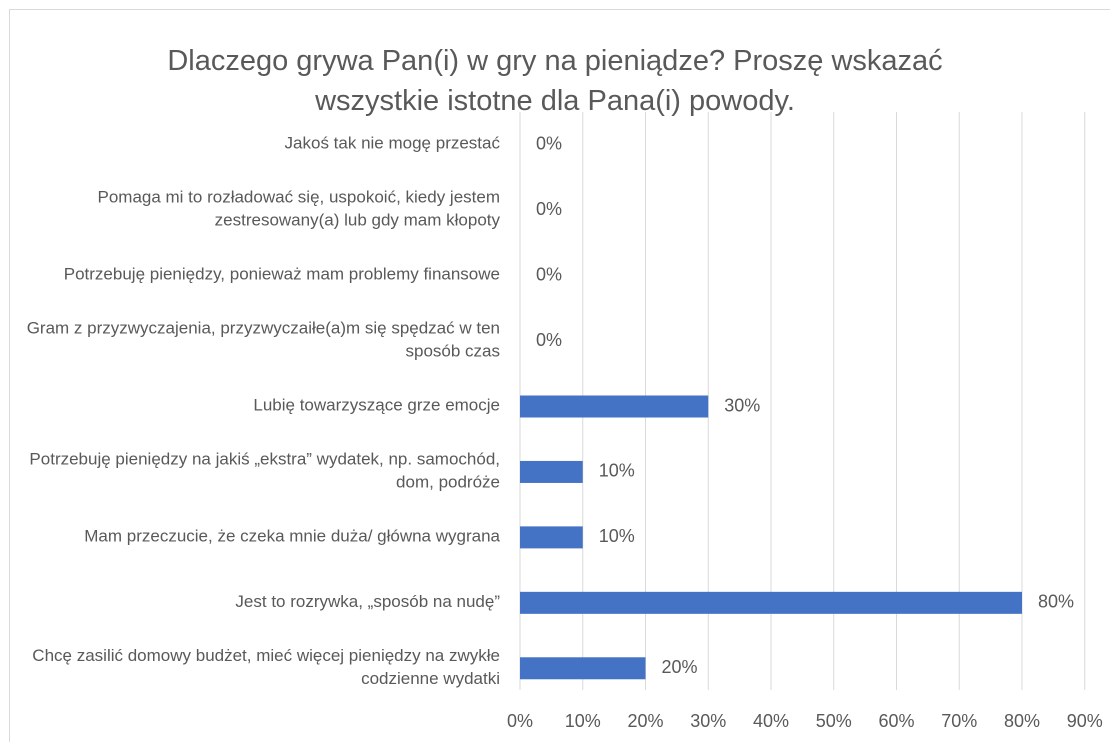  Describe the element at coordinates (645, 721) in the screenshot. I see `x-tick-label: 20%` at that location.